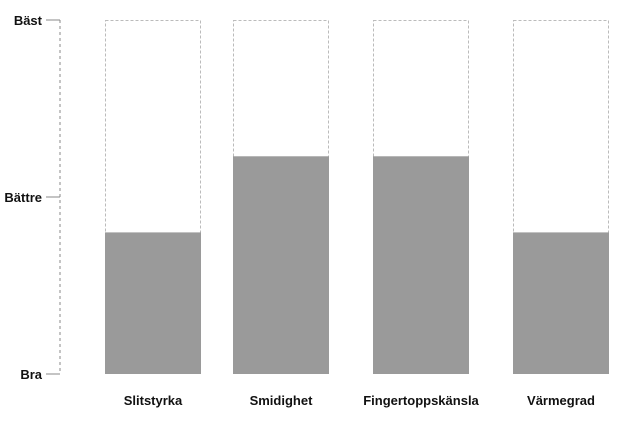  What do you see at coordinates (153, 400) in the screenshot?
I see `category-label: Slitstyrka` at bounding box center [153, 400].